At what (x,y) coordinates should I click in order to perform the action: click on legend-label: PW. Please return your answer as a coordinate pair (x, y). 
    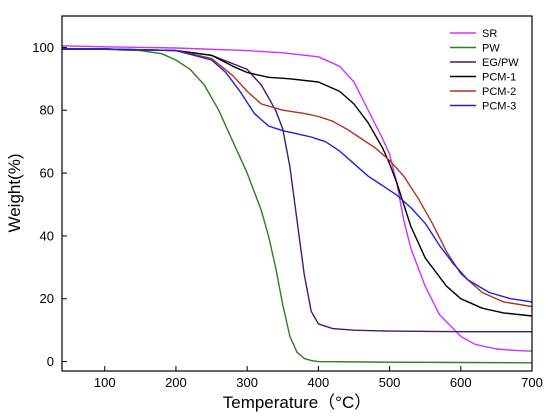
    Looking at the image, I should click on (491, 49).